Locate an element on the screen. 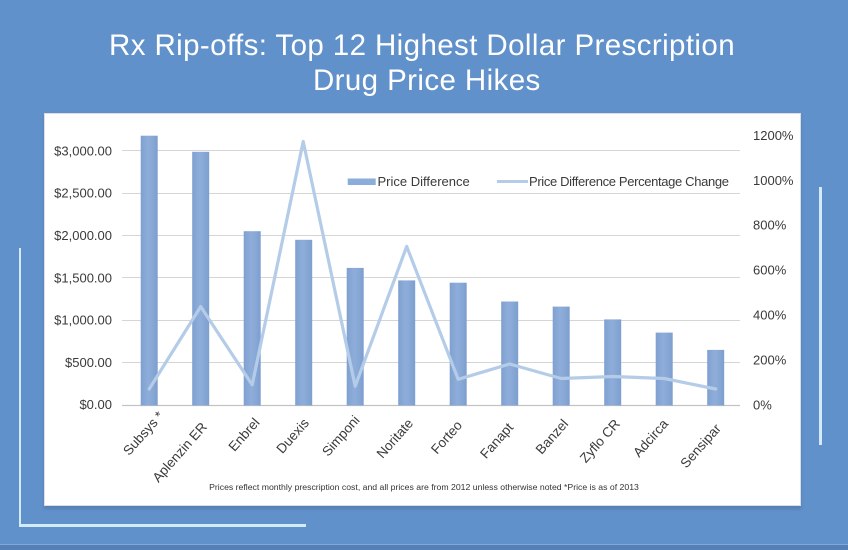 The image size is (848, 550). svg-text: Aplenzin ER is located at coordinates (179, 452).